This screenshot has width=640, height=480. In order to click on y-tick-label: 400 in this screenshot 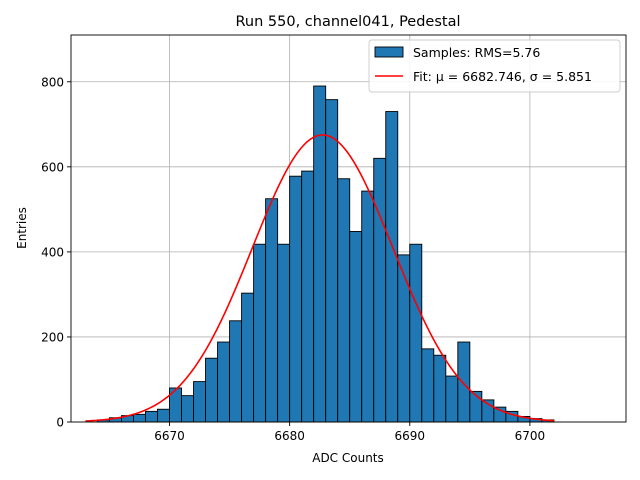, I will do `click(52, 252)`.